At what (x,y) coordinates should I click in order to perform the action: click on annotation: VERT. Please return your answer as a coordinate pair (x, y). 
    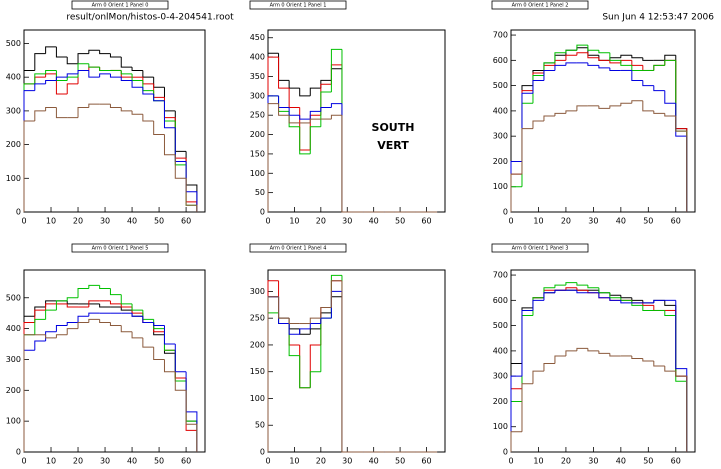
    Looking at the image, I should click on (393, 145).